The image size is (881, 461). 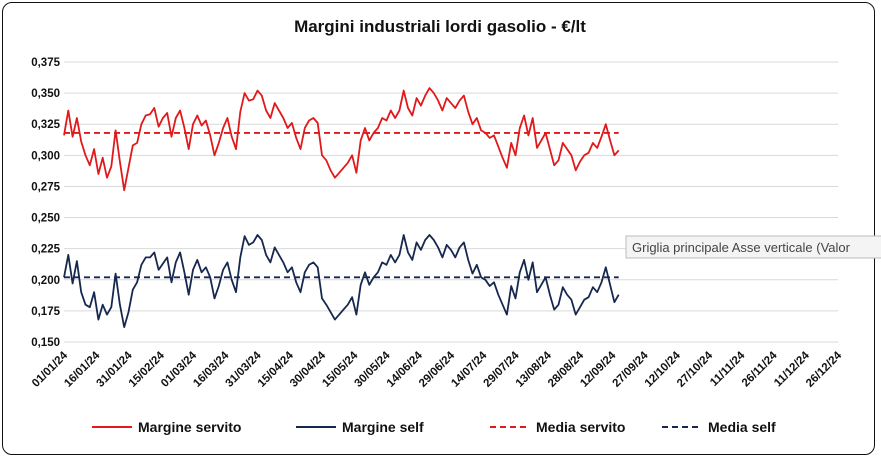 What do you see at coordinates (45, 281) in the screenshot?
I see `y-tick-label: 0,200` at bounding box center [45, 281].